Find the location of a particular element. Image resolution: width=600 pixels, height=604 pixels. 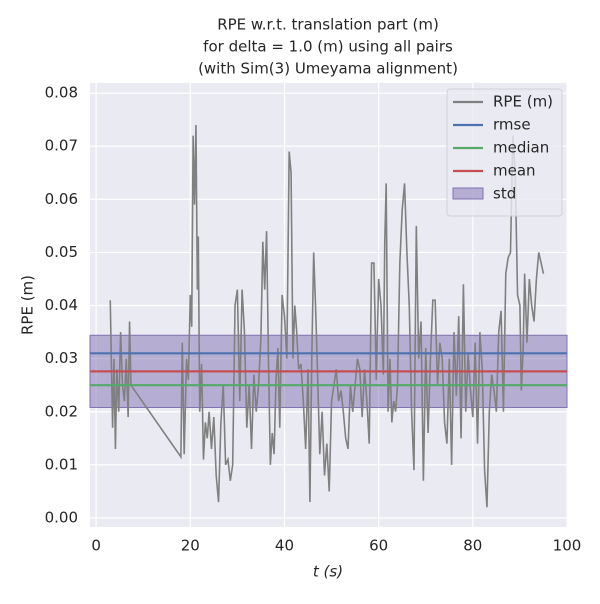

legend-label: RPE (m) is located at coordinates (523, 102).